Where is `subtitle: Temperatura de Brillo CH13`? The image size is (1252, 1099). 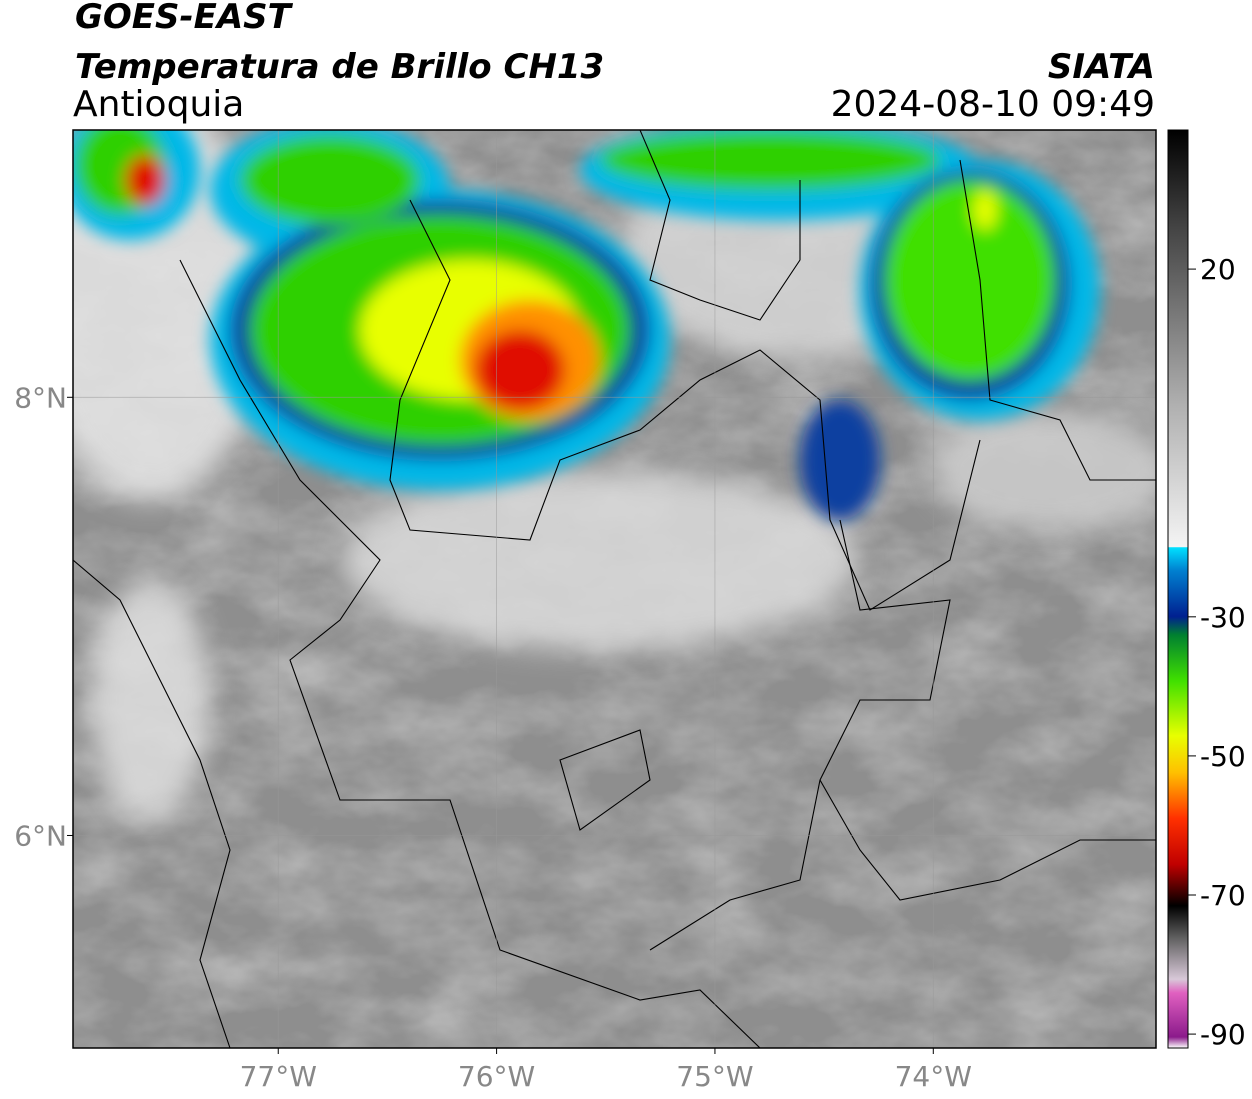 subtitle: Temperatura de Brillo CH13 is located at coordinates (339, 67).